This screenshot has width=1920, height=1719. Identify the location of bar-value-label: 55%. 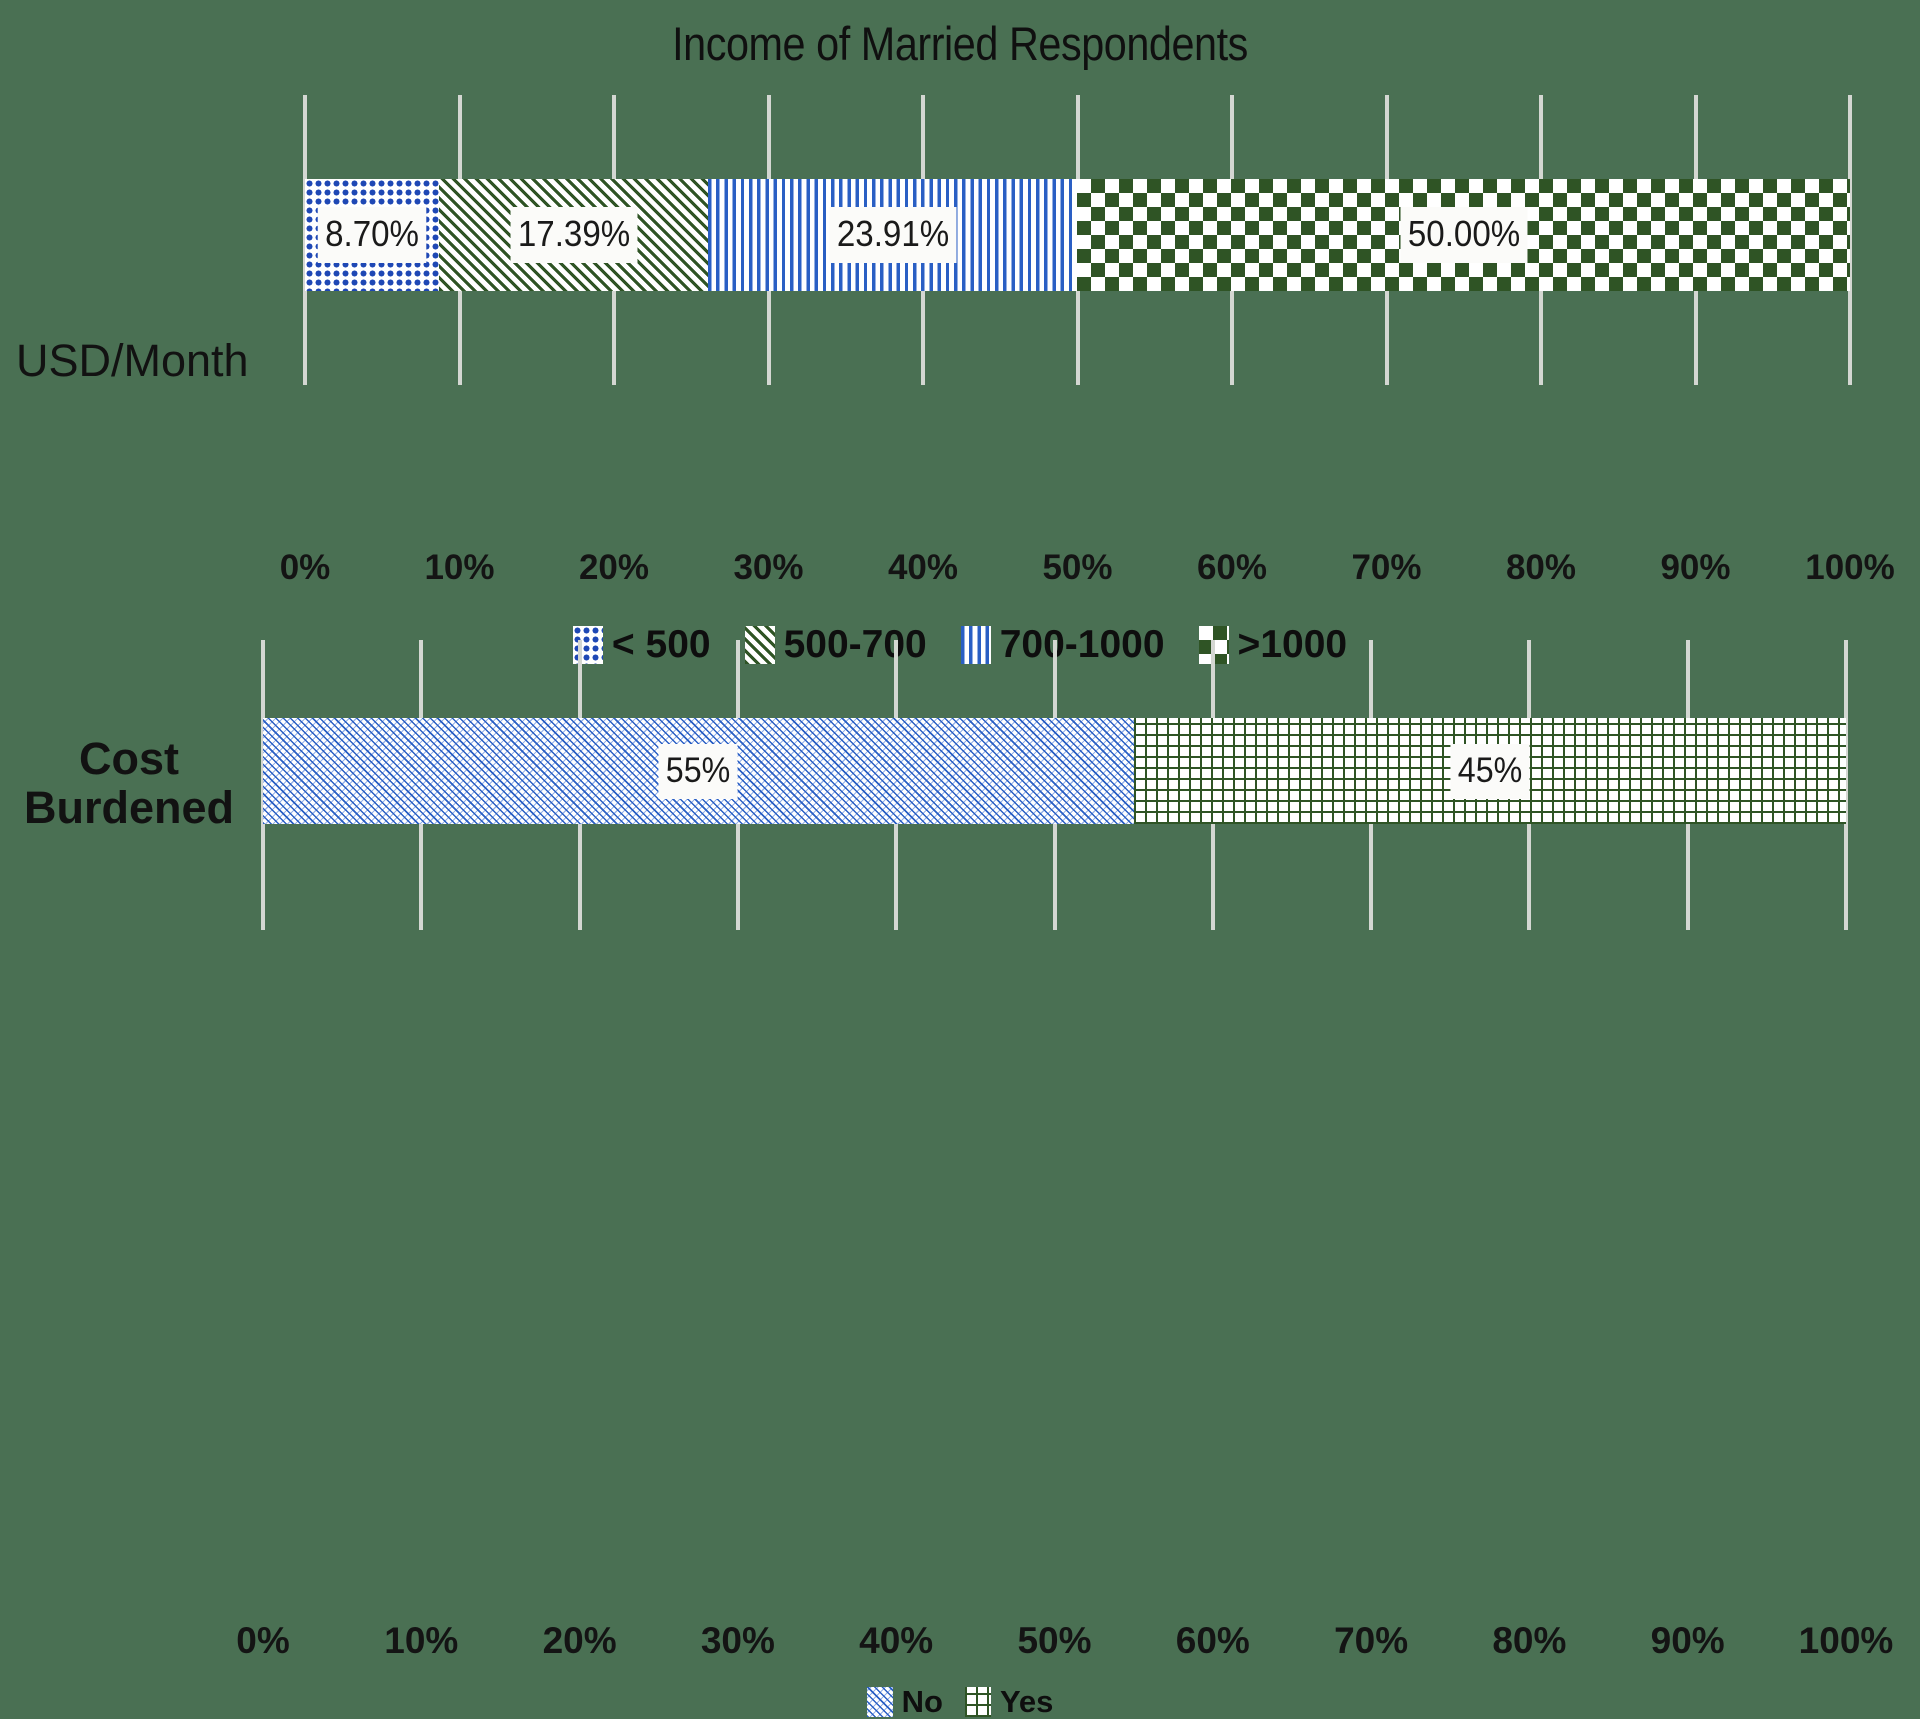
(698, 771).